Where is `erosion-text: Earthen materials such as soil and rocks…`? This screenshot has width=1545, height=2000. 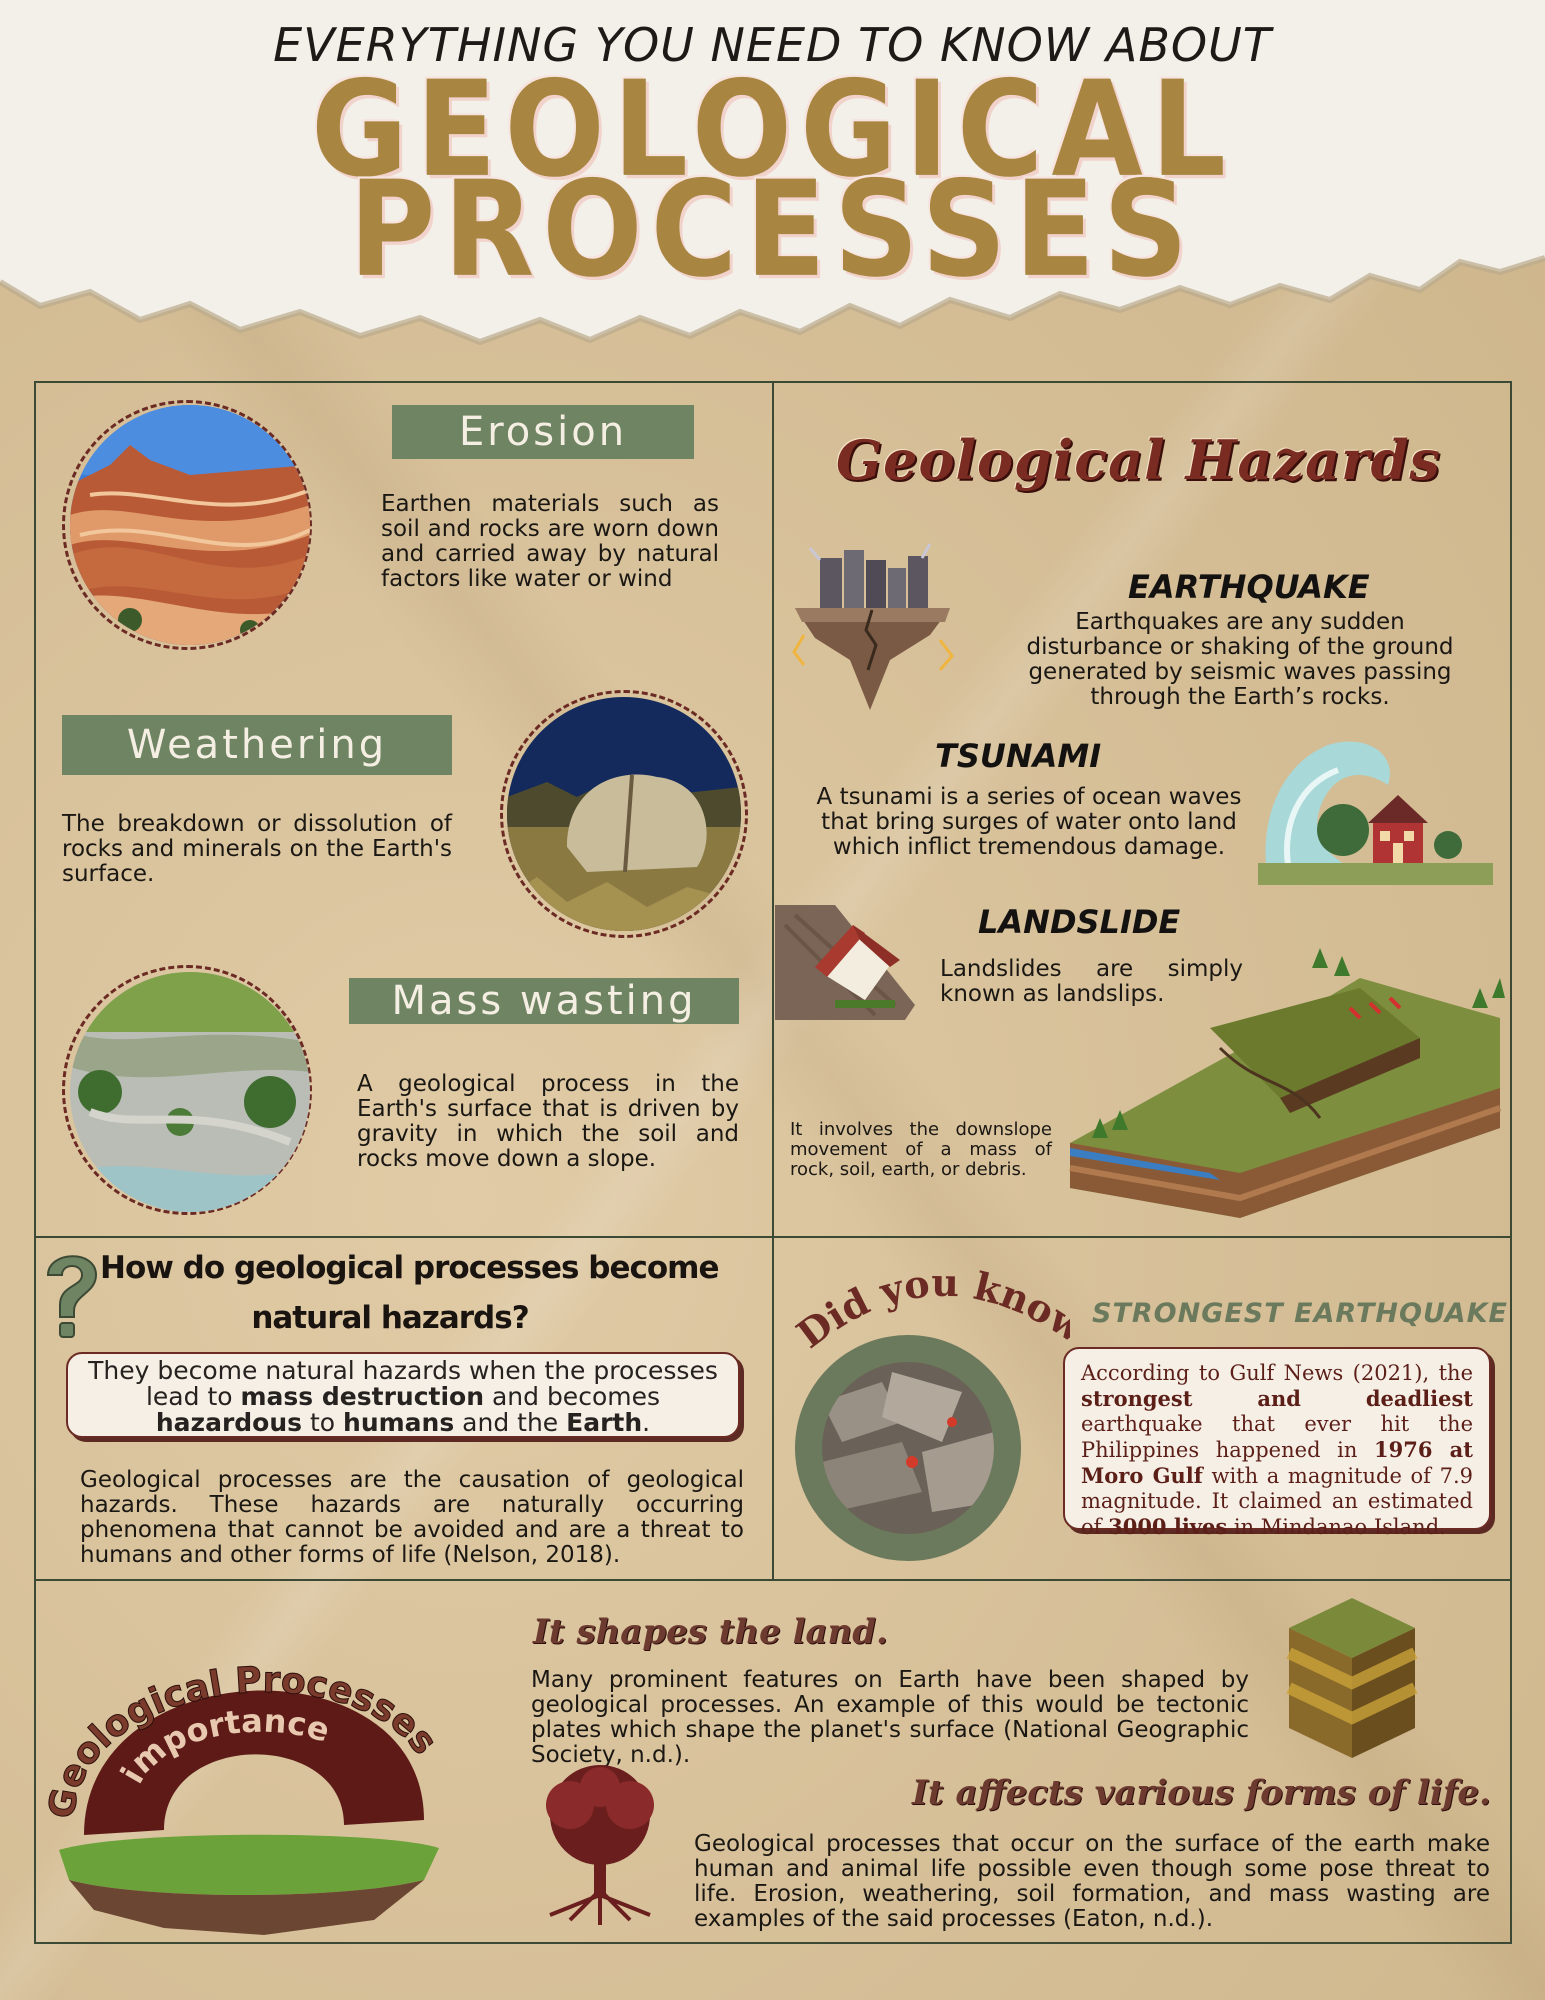 erosion-text: Earthen materials such as soil and rocks… is located at coordinates (550, 541).